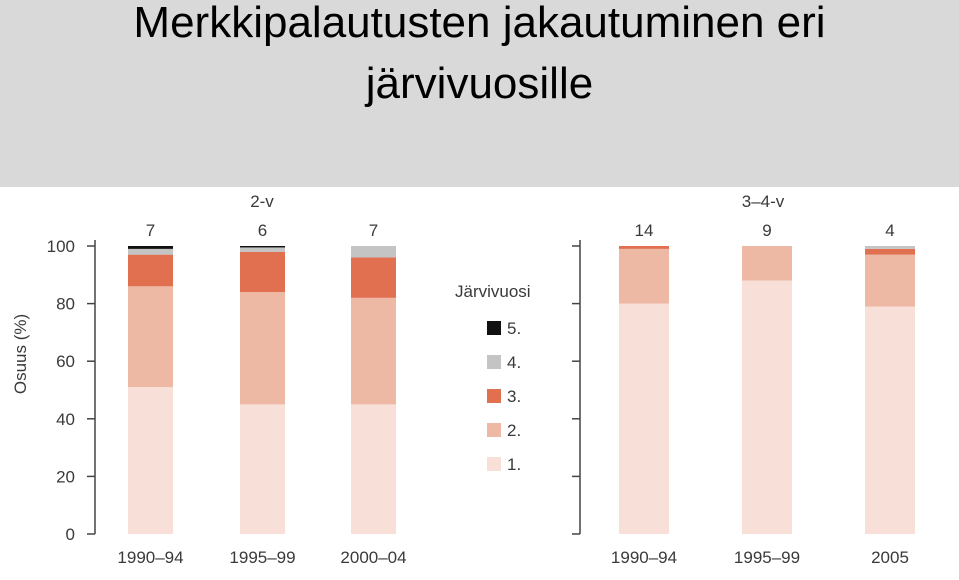  Describe the element at coordinates (514, 396) in the screenshot. I see `legend-label: 3.` at that location.